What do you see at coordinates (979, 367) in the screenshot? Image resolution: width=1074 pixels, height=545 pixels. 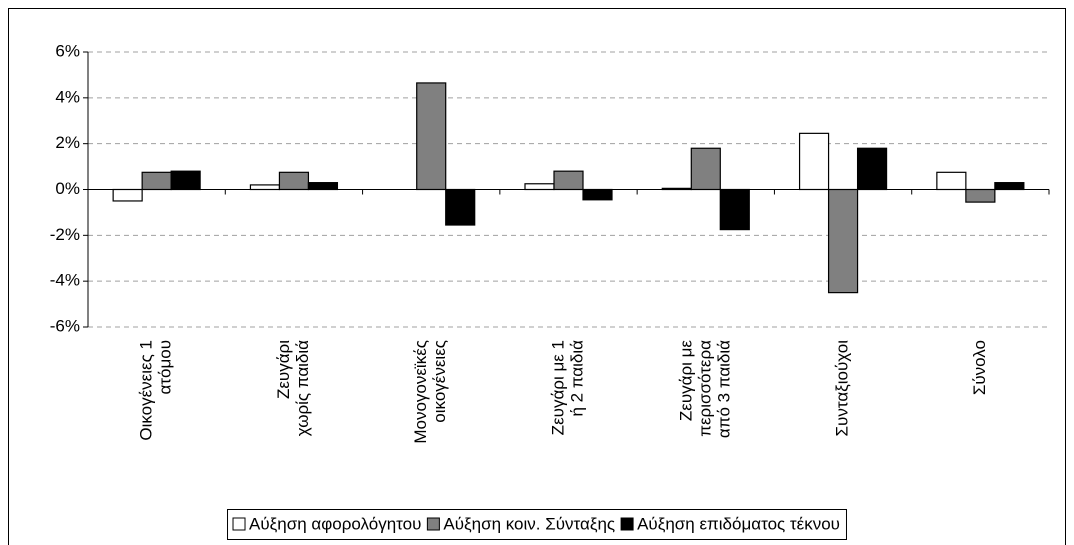 I see `x-tick-label: Σύνολο` at bounding box center [979, 367].